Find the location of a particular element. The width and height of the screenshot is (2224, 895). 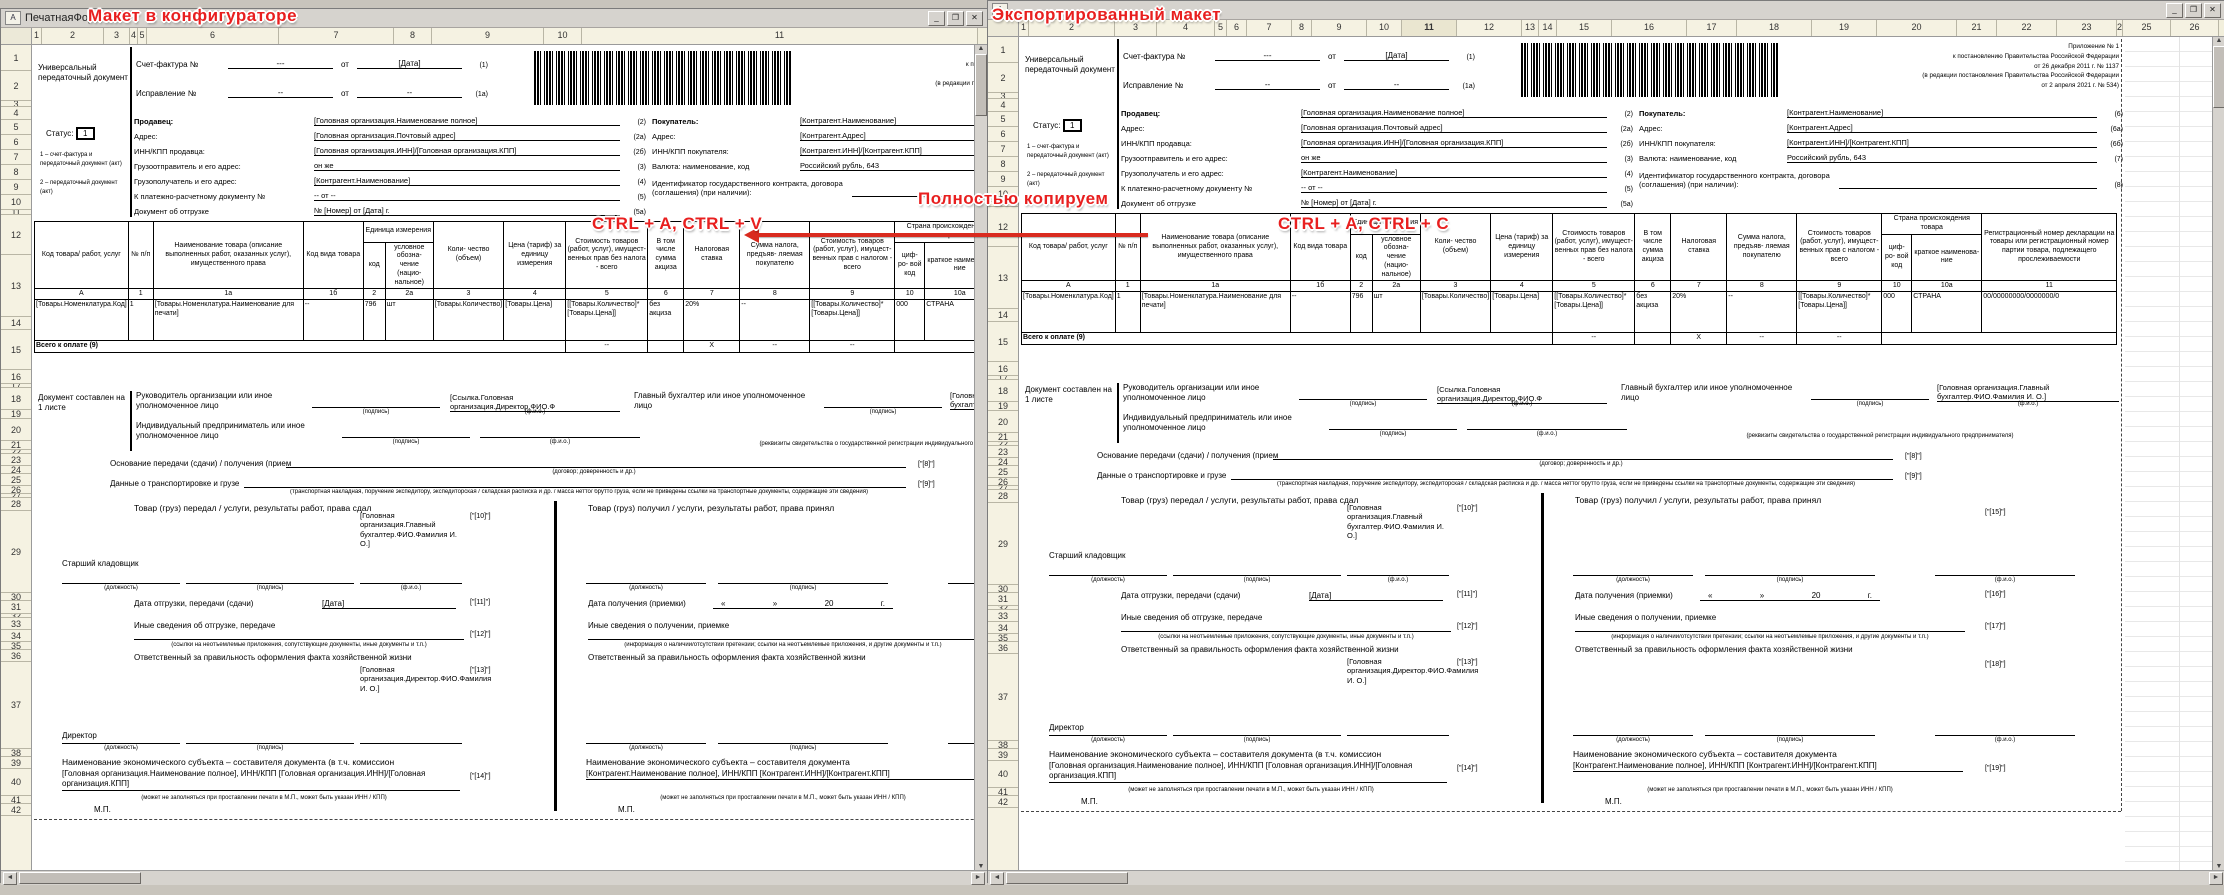

table-cell: Код товара/ работ, услуг is located at coordinates (1068, 247).